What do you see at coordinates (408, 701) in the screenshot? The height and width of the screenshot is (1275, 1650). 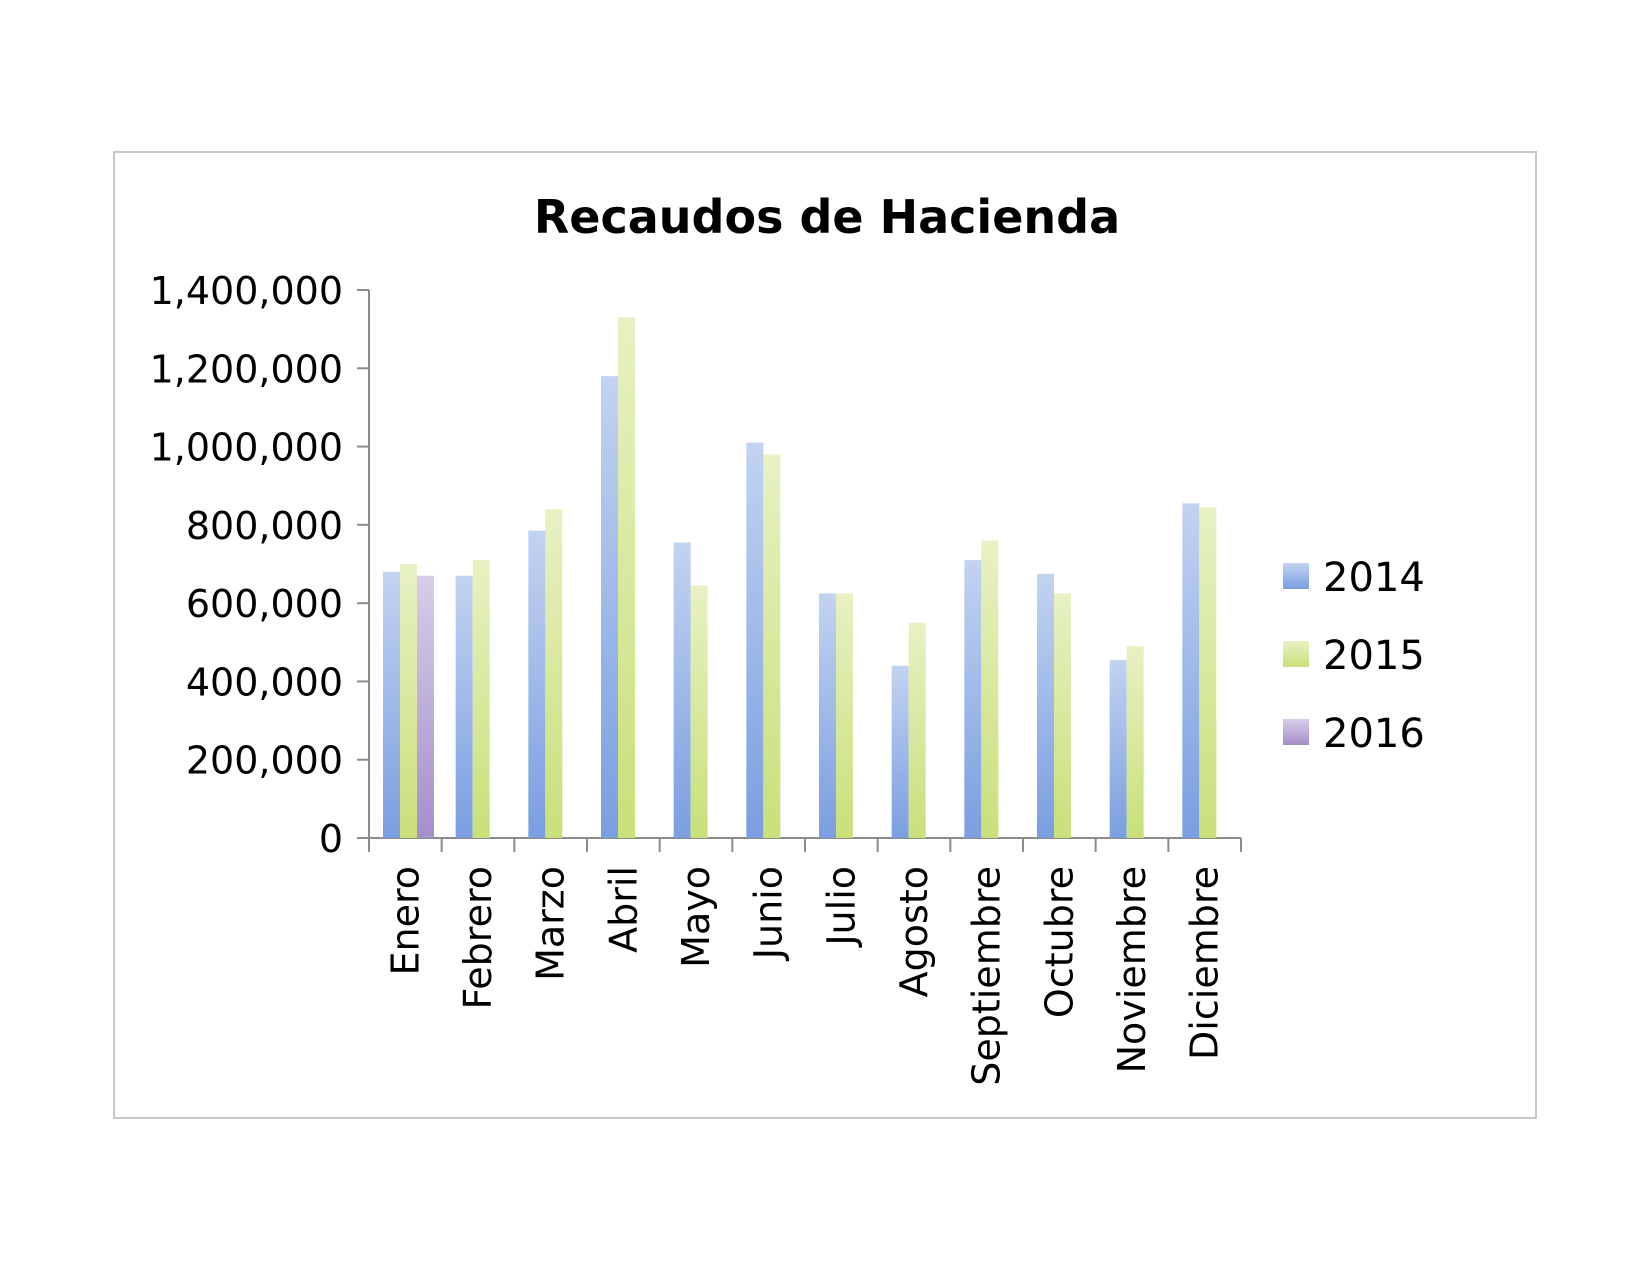 I see `bar-2015-enero` at bounding box center [408, 701].